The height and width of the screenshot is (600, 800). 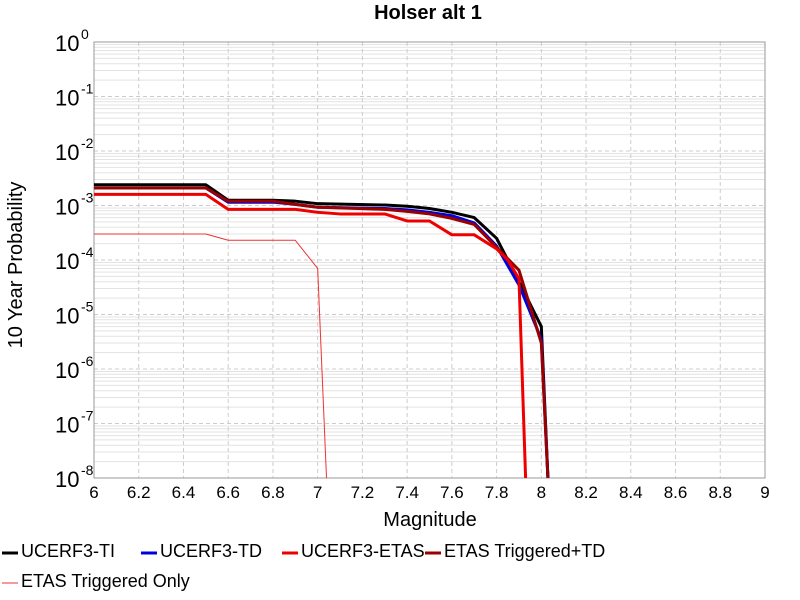 I want to click on y-tick-label: 10 -1, so click(x=74, y=96).